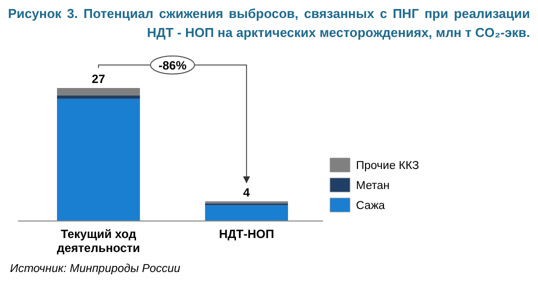 The image size is (538, 281). I want to click on x-tick-label: НДТ-НОП, so click(246, 234).